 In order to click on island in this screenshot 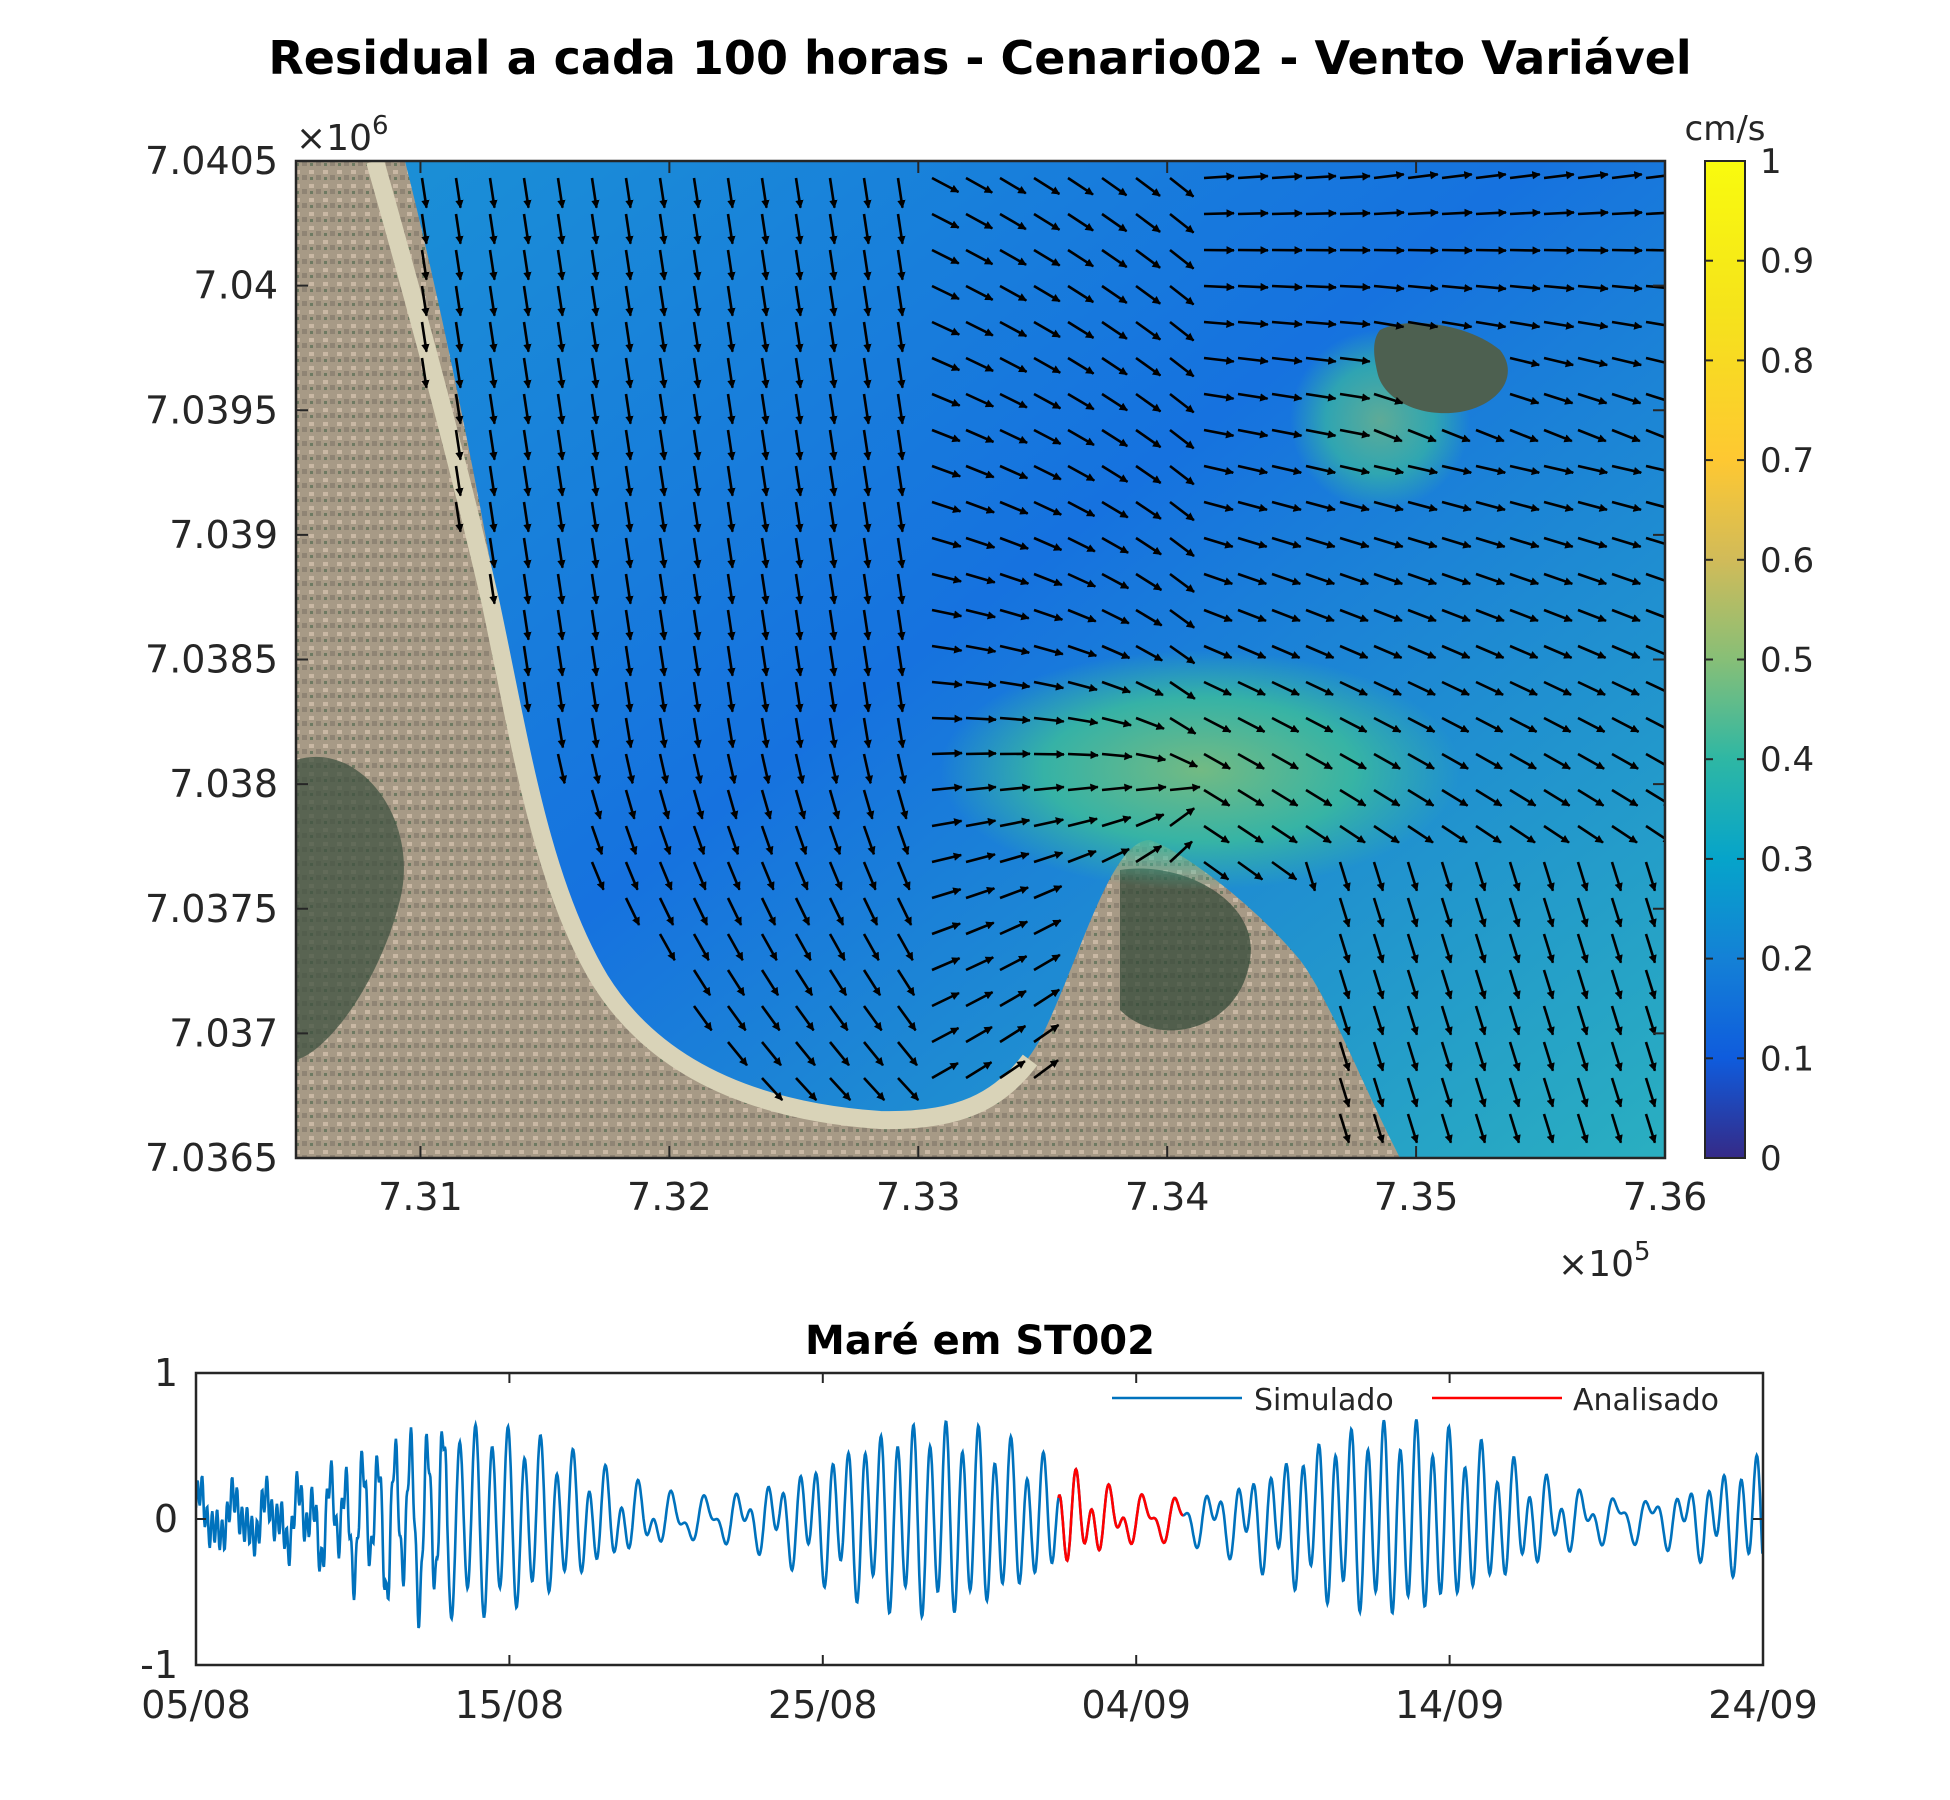, I will do `click(1441, 368)`.